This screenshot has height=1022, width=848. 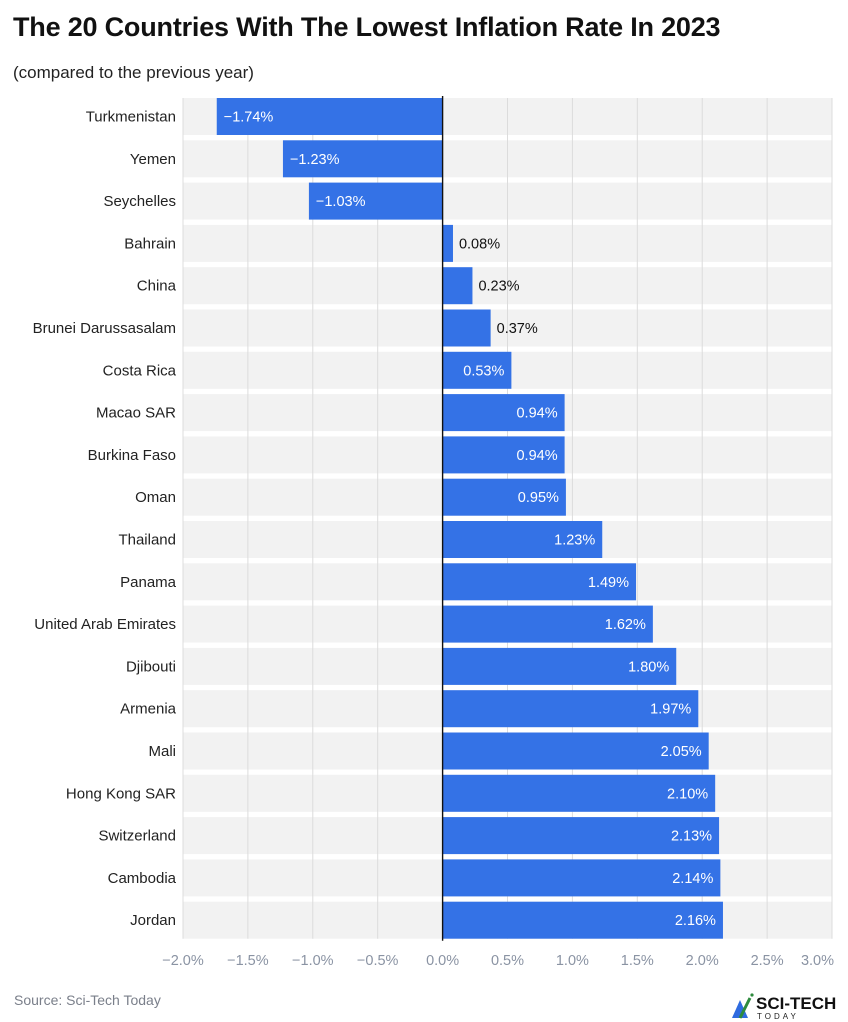 I want to click on data-label: 1.97%, so click(x=670, y=710).